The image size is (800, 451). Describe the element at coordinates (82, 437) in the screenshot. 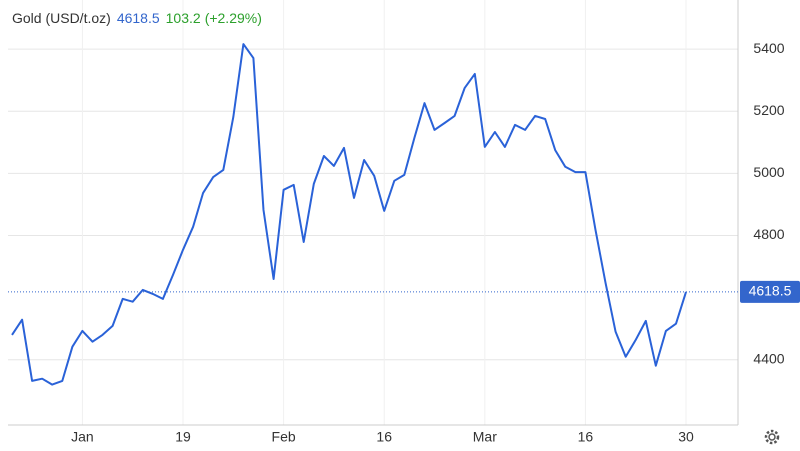

I see `x-tick-label: Jan` at that location.